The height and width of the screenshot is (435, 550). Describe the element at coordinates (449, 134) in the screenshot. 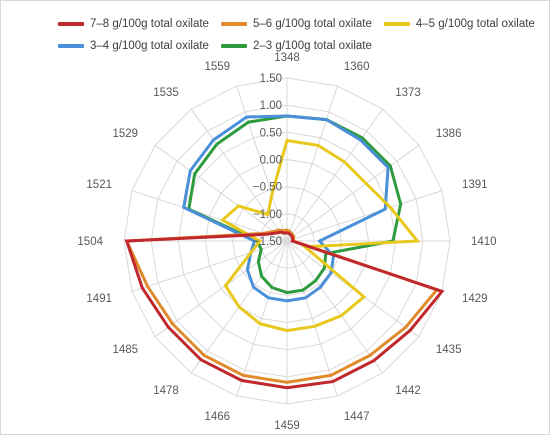

I see `axis-label-1386: 1386` at that location.